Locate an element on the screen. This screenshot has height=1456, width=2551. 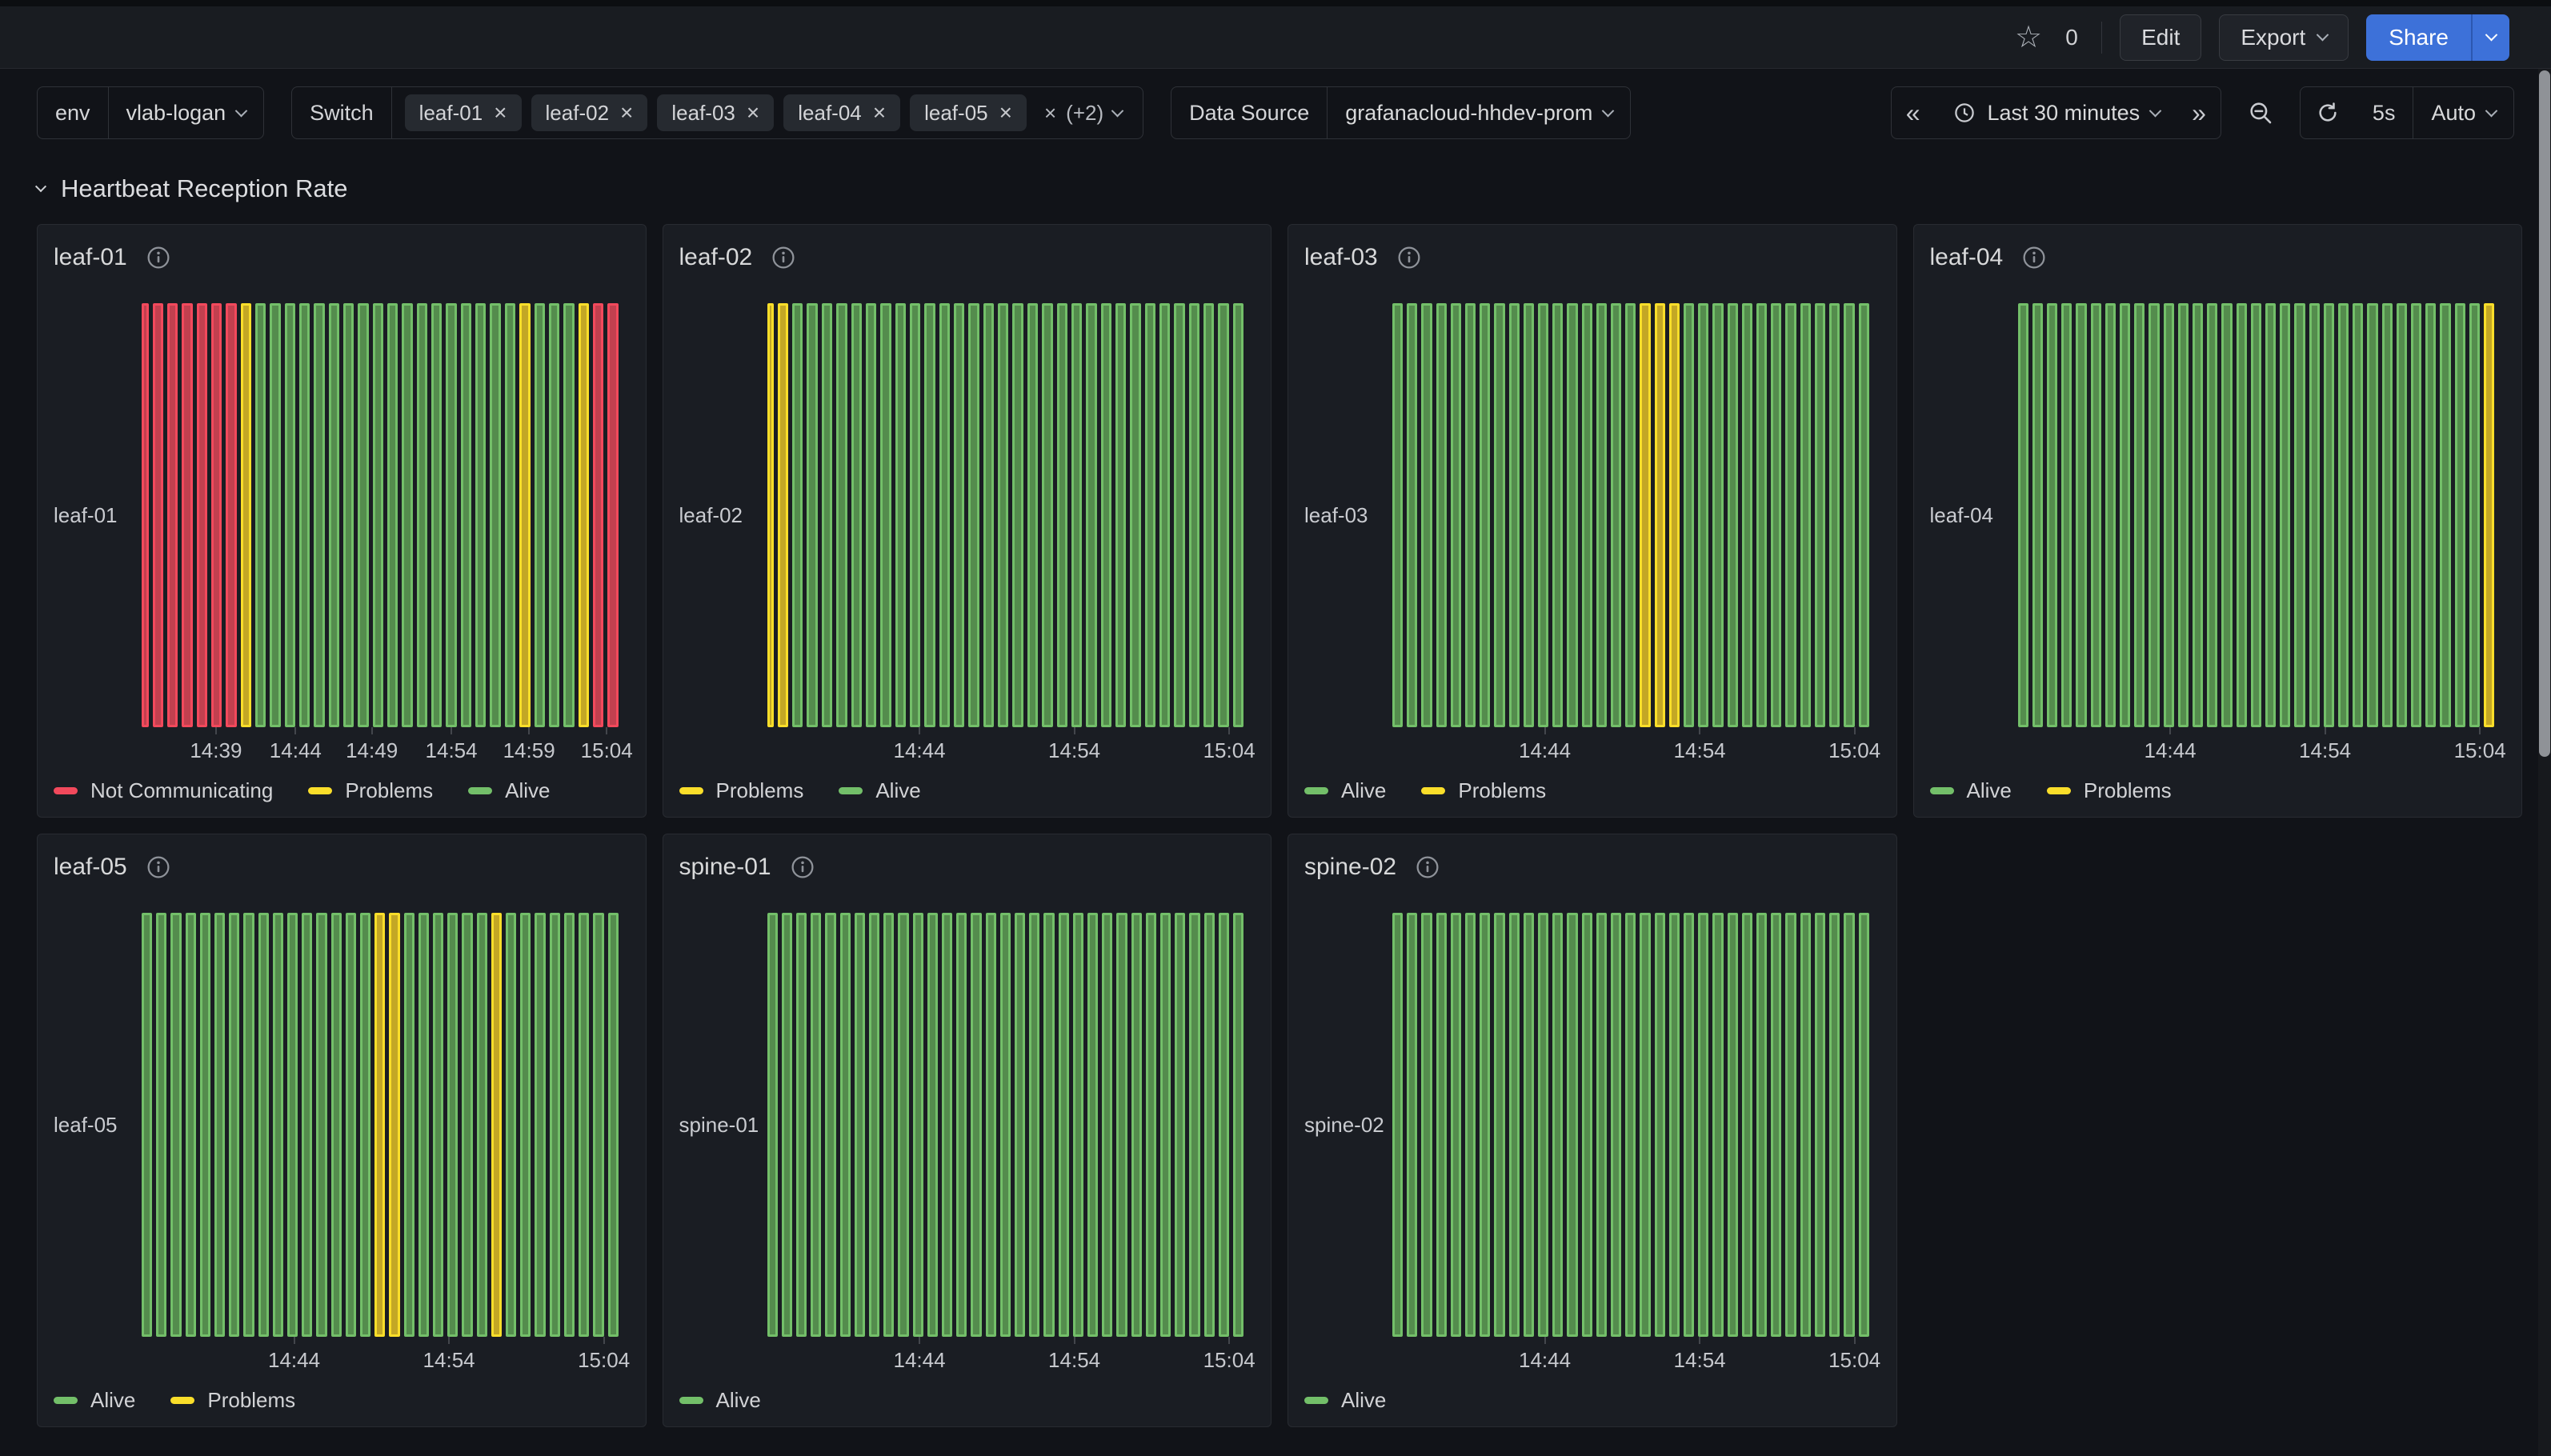
env-variable-dropdown: vlab-logan is located at coordinates (185, 112).